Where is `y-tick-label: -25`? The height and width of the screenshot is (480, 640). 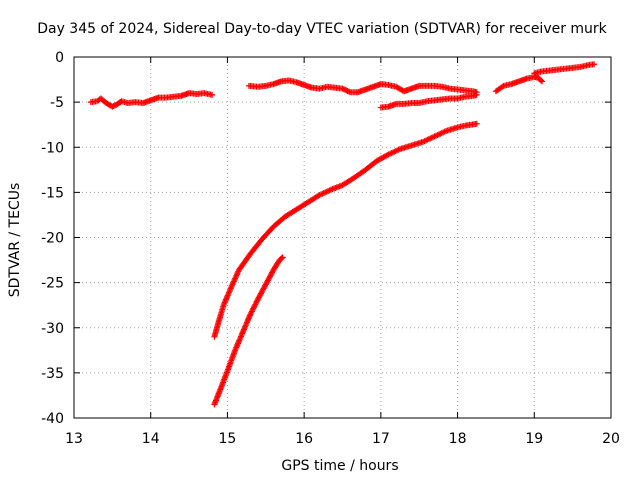
y-tick-label: -25 is located at coordinates (52, 284).